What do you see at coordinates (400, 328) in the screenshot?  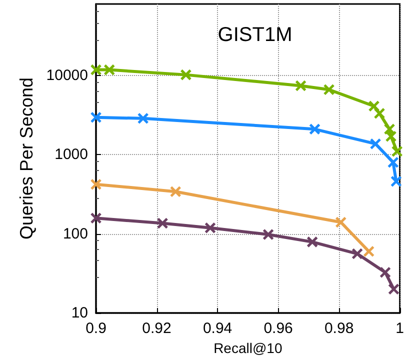 I see `x-tick-label: 1` at bounding box center [400, 328].